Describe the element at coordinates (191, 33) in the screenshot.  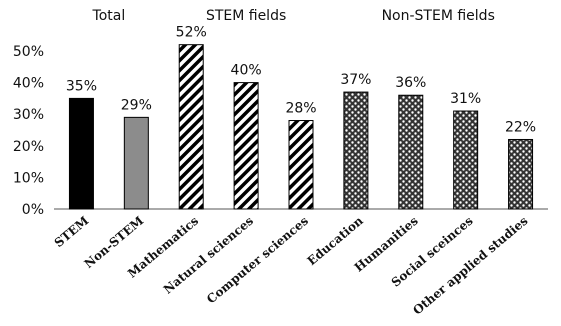
I see `data-label: 52%` at that location.